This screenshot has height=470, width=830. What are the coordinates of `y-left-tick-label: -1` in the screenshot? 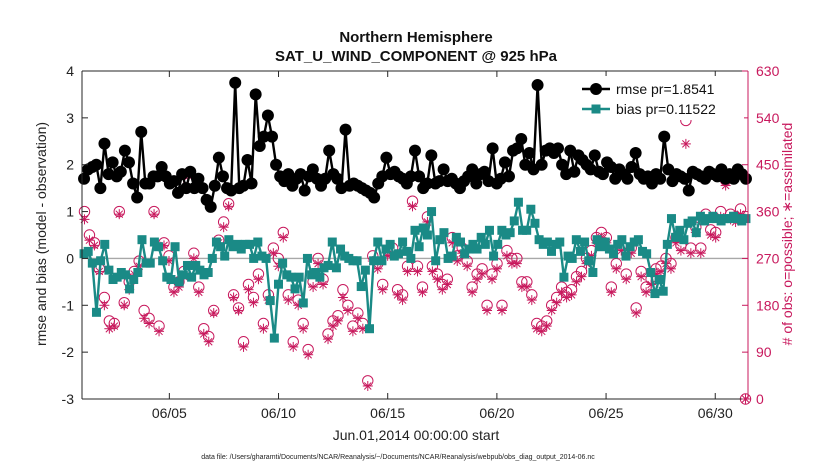 It's located at (68, 305).